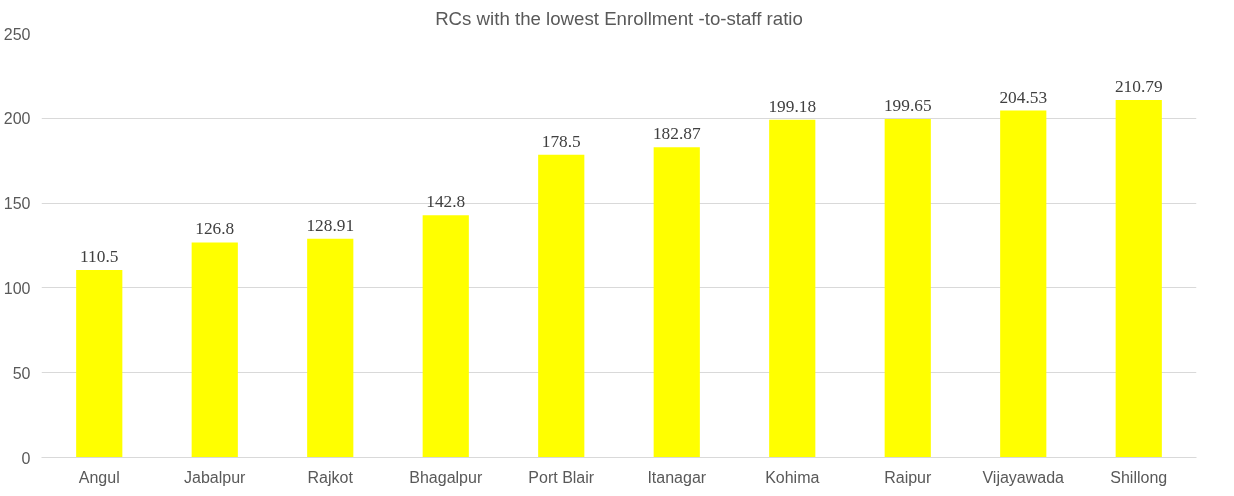  What do you see at coordinates (676, 134) in the screenshot?
I see `data-label: 182.87` at bounding box center [676, 134].